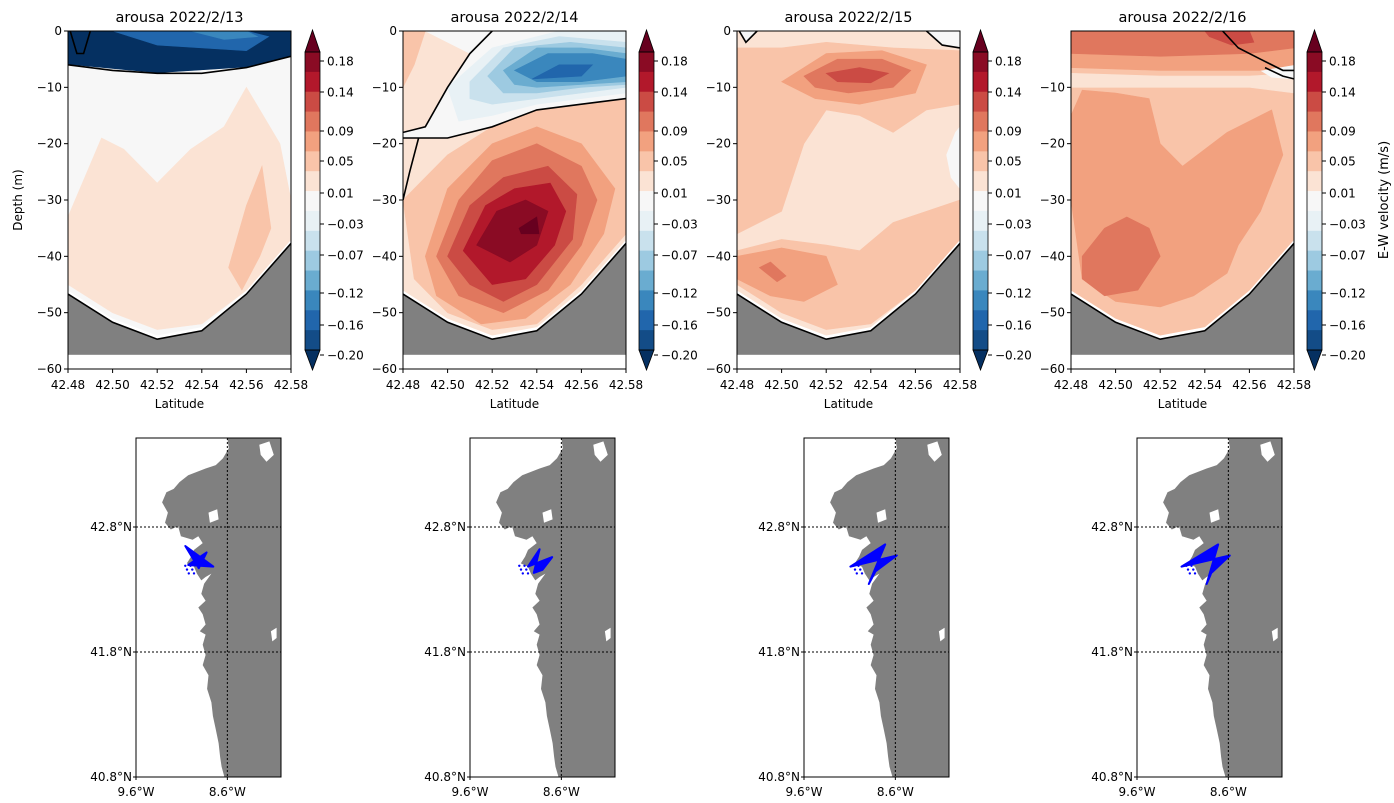  I want to click on x-tick-label: 42.48, so click(1071, 385).